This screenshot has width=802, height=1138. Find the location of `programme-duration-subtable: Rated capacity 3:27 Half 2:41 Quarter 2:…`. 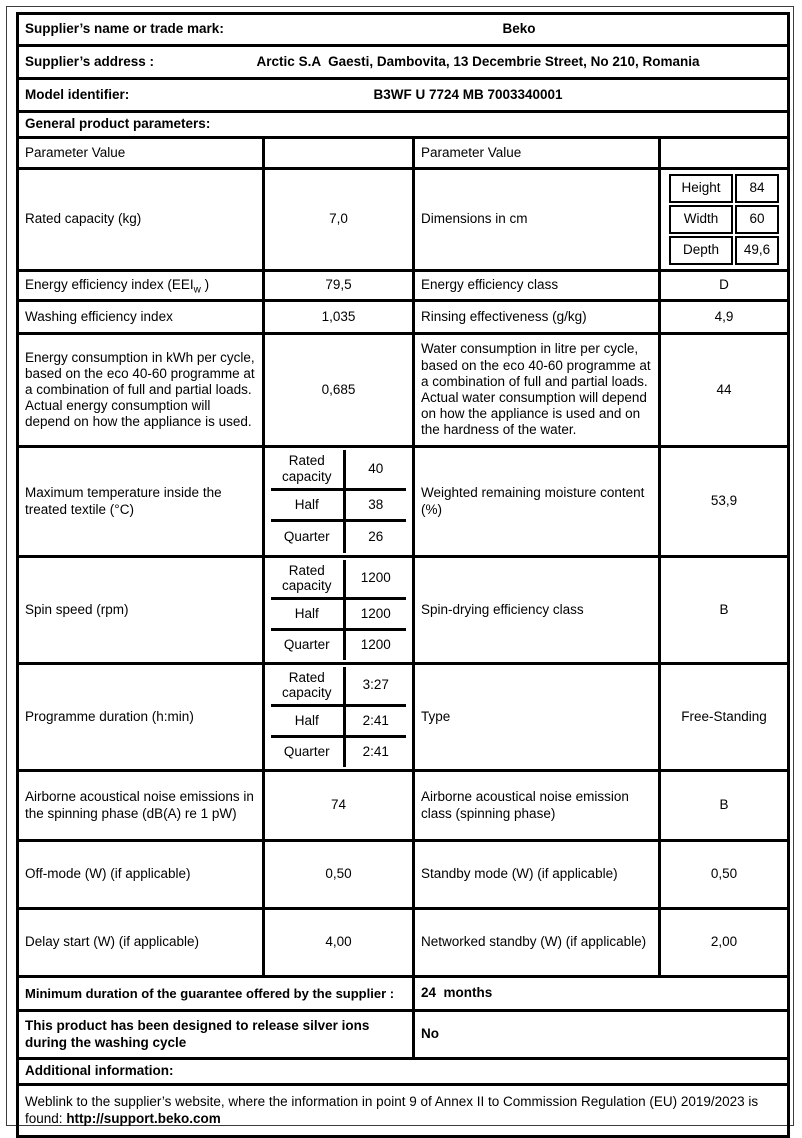

programme-duration-subtable: Rated capacity 3:27 Half 2:41 Quarter 2:… is located at coordinates (338, 717).